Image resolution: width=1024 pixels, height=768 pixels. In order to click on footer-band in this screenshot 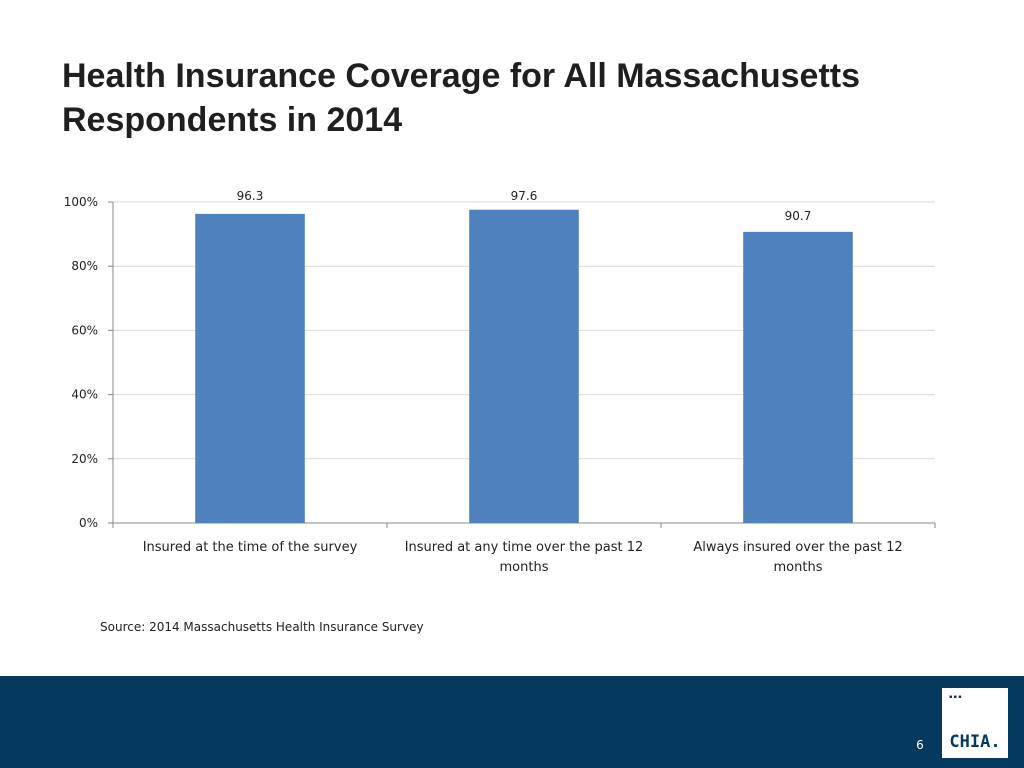, I will do `click(512, 722)`.